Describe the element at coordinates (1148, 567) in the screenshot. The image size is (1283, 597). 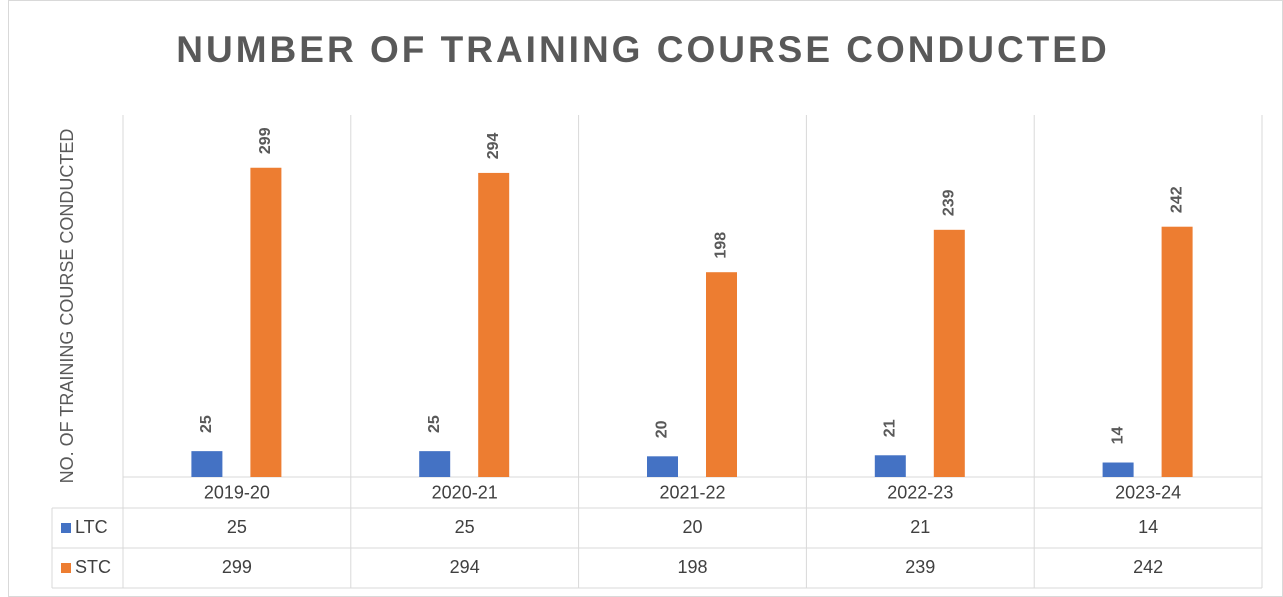
I see `table-cell: 242` at that location.